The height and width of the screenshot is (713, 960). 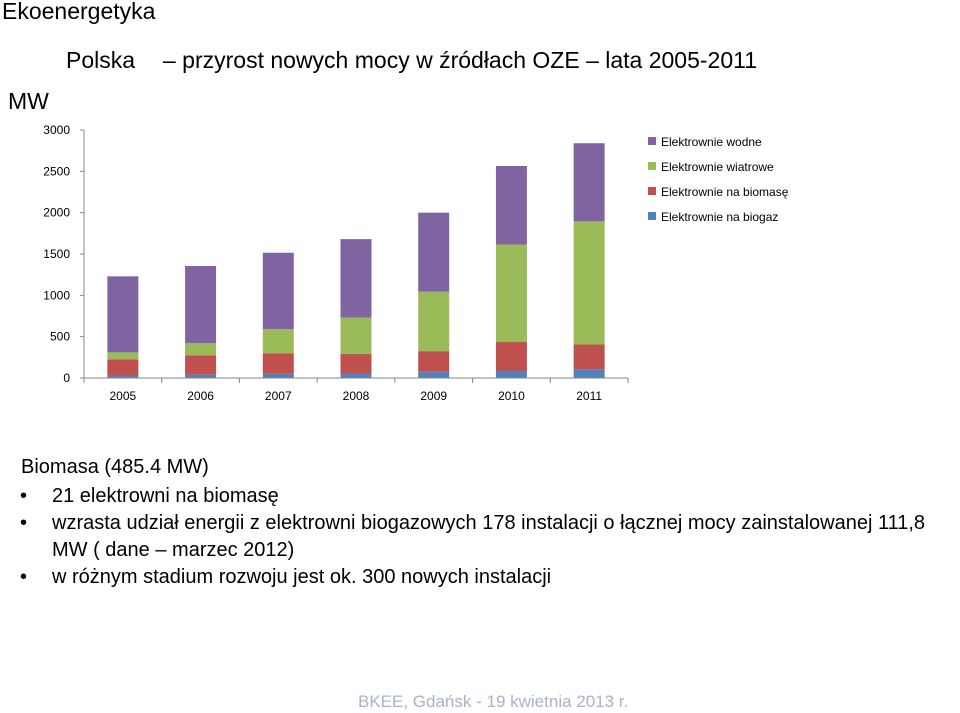 What do you see at coordinates (589, 396) in the screenshot?
I see `x-tick-label: 2011` at bounding box center [589, 396].